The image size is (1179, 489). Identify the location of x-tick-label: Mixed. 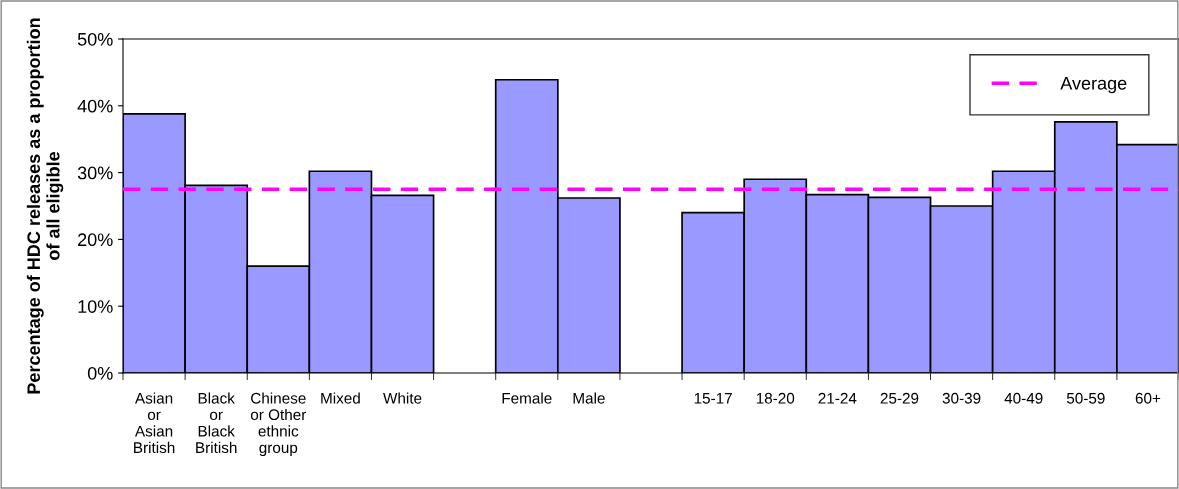
(340, 398).